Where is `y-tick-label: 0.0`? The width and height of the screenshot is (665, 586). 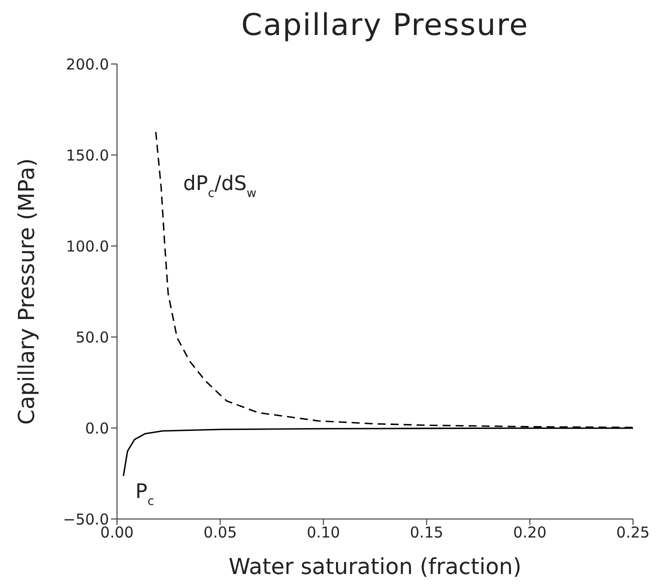
y-tick-label: 0.0 is located at coordinates (97, 428).